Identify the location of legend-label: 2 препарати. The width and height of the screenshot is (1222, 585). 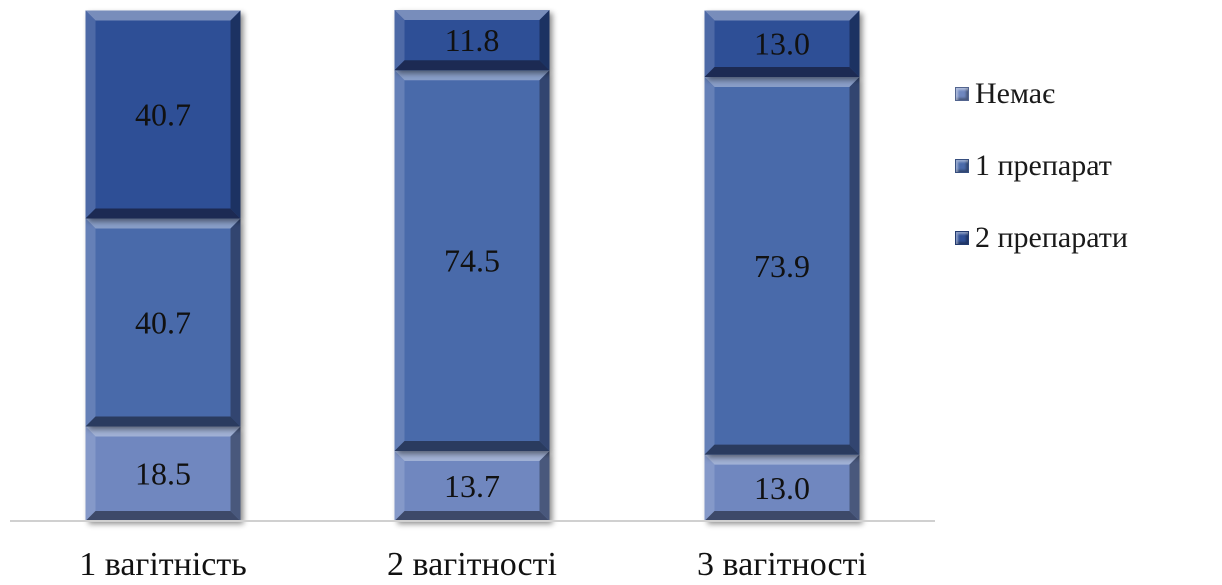
(1051, 237).